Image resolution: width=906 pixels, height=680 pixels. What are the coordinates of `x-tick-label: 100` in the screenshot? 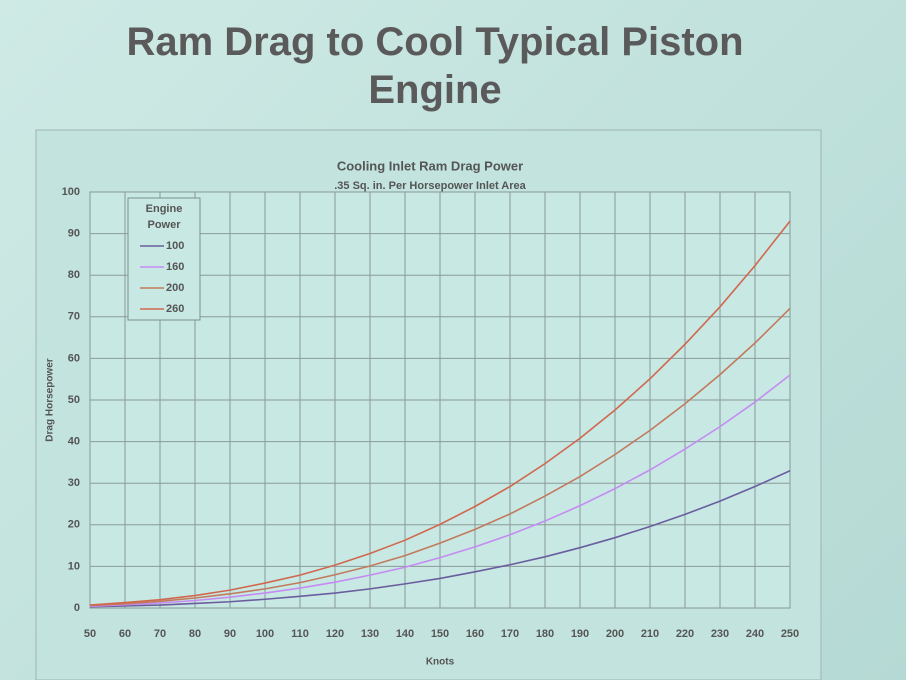 It's located at (265, 634).